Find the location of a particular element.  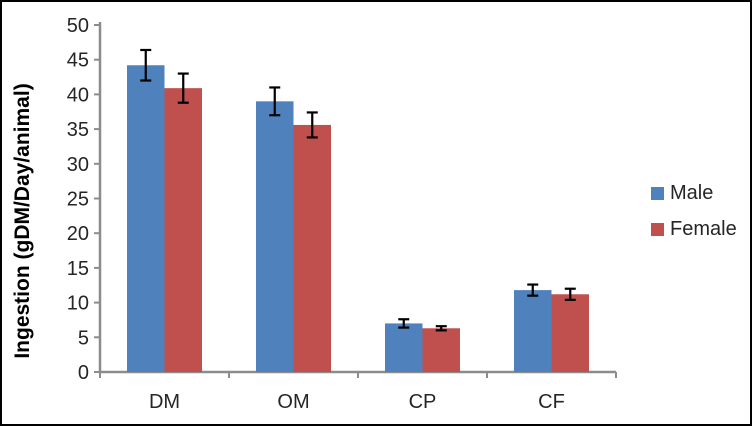

legend: Male Female is located at coordinates (694, 211).